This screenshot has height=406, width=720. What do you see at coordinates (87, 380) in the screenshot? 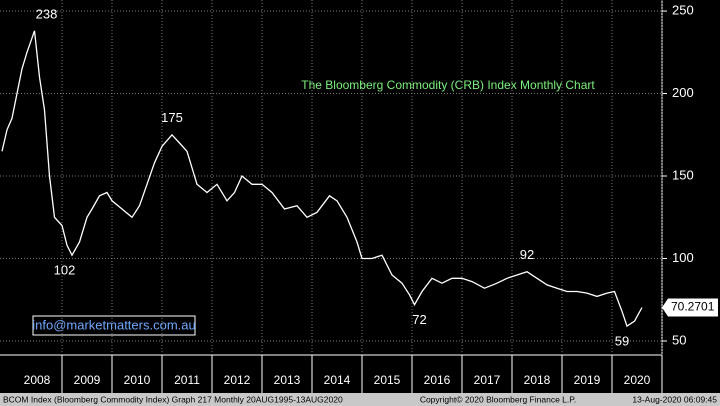
I see `x-tick-label: 2009` at bounding box center [87, 380].